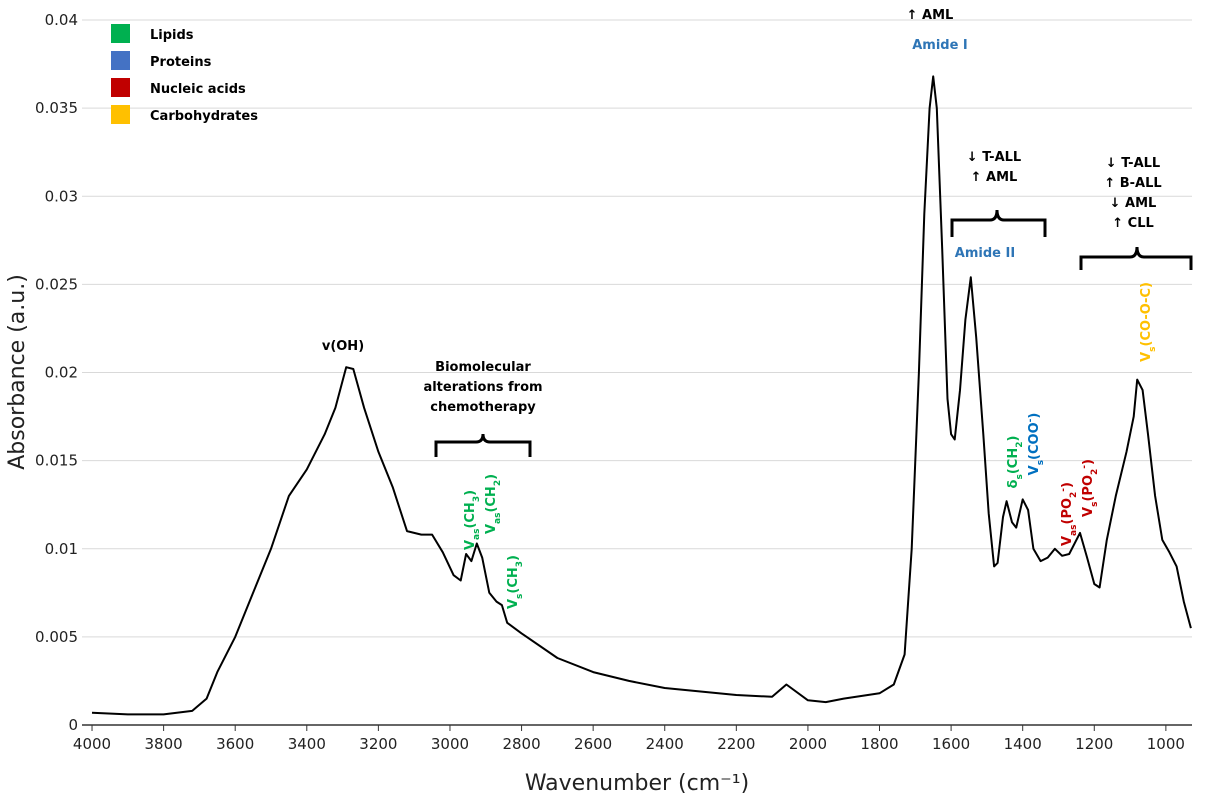  I want to click on text-part: Biomolecular, so click(483, 367).